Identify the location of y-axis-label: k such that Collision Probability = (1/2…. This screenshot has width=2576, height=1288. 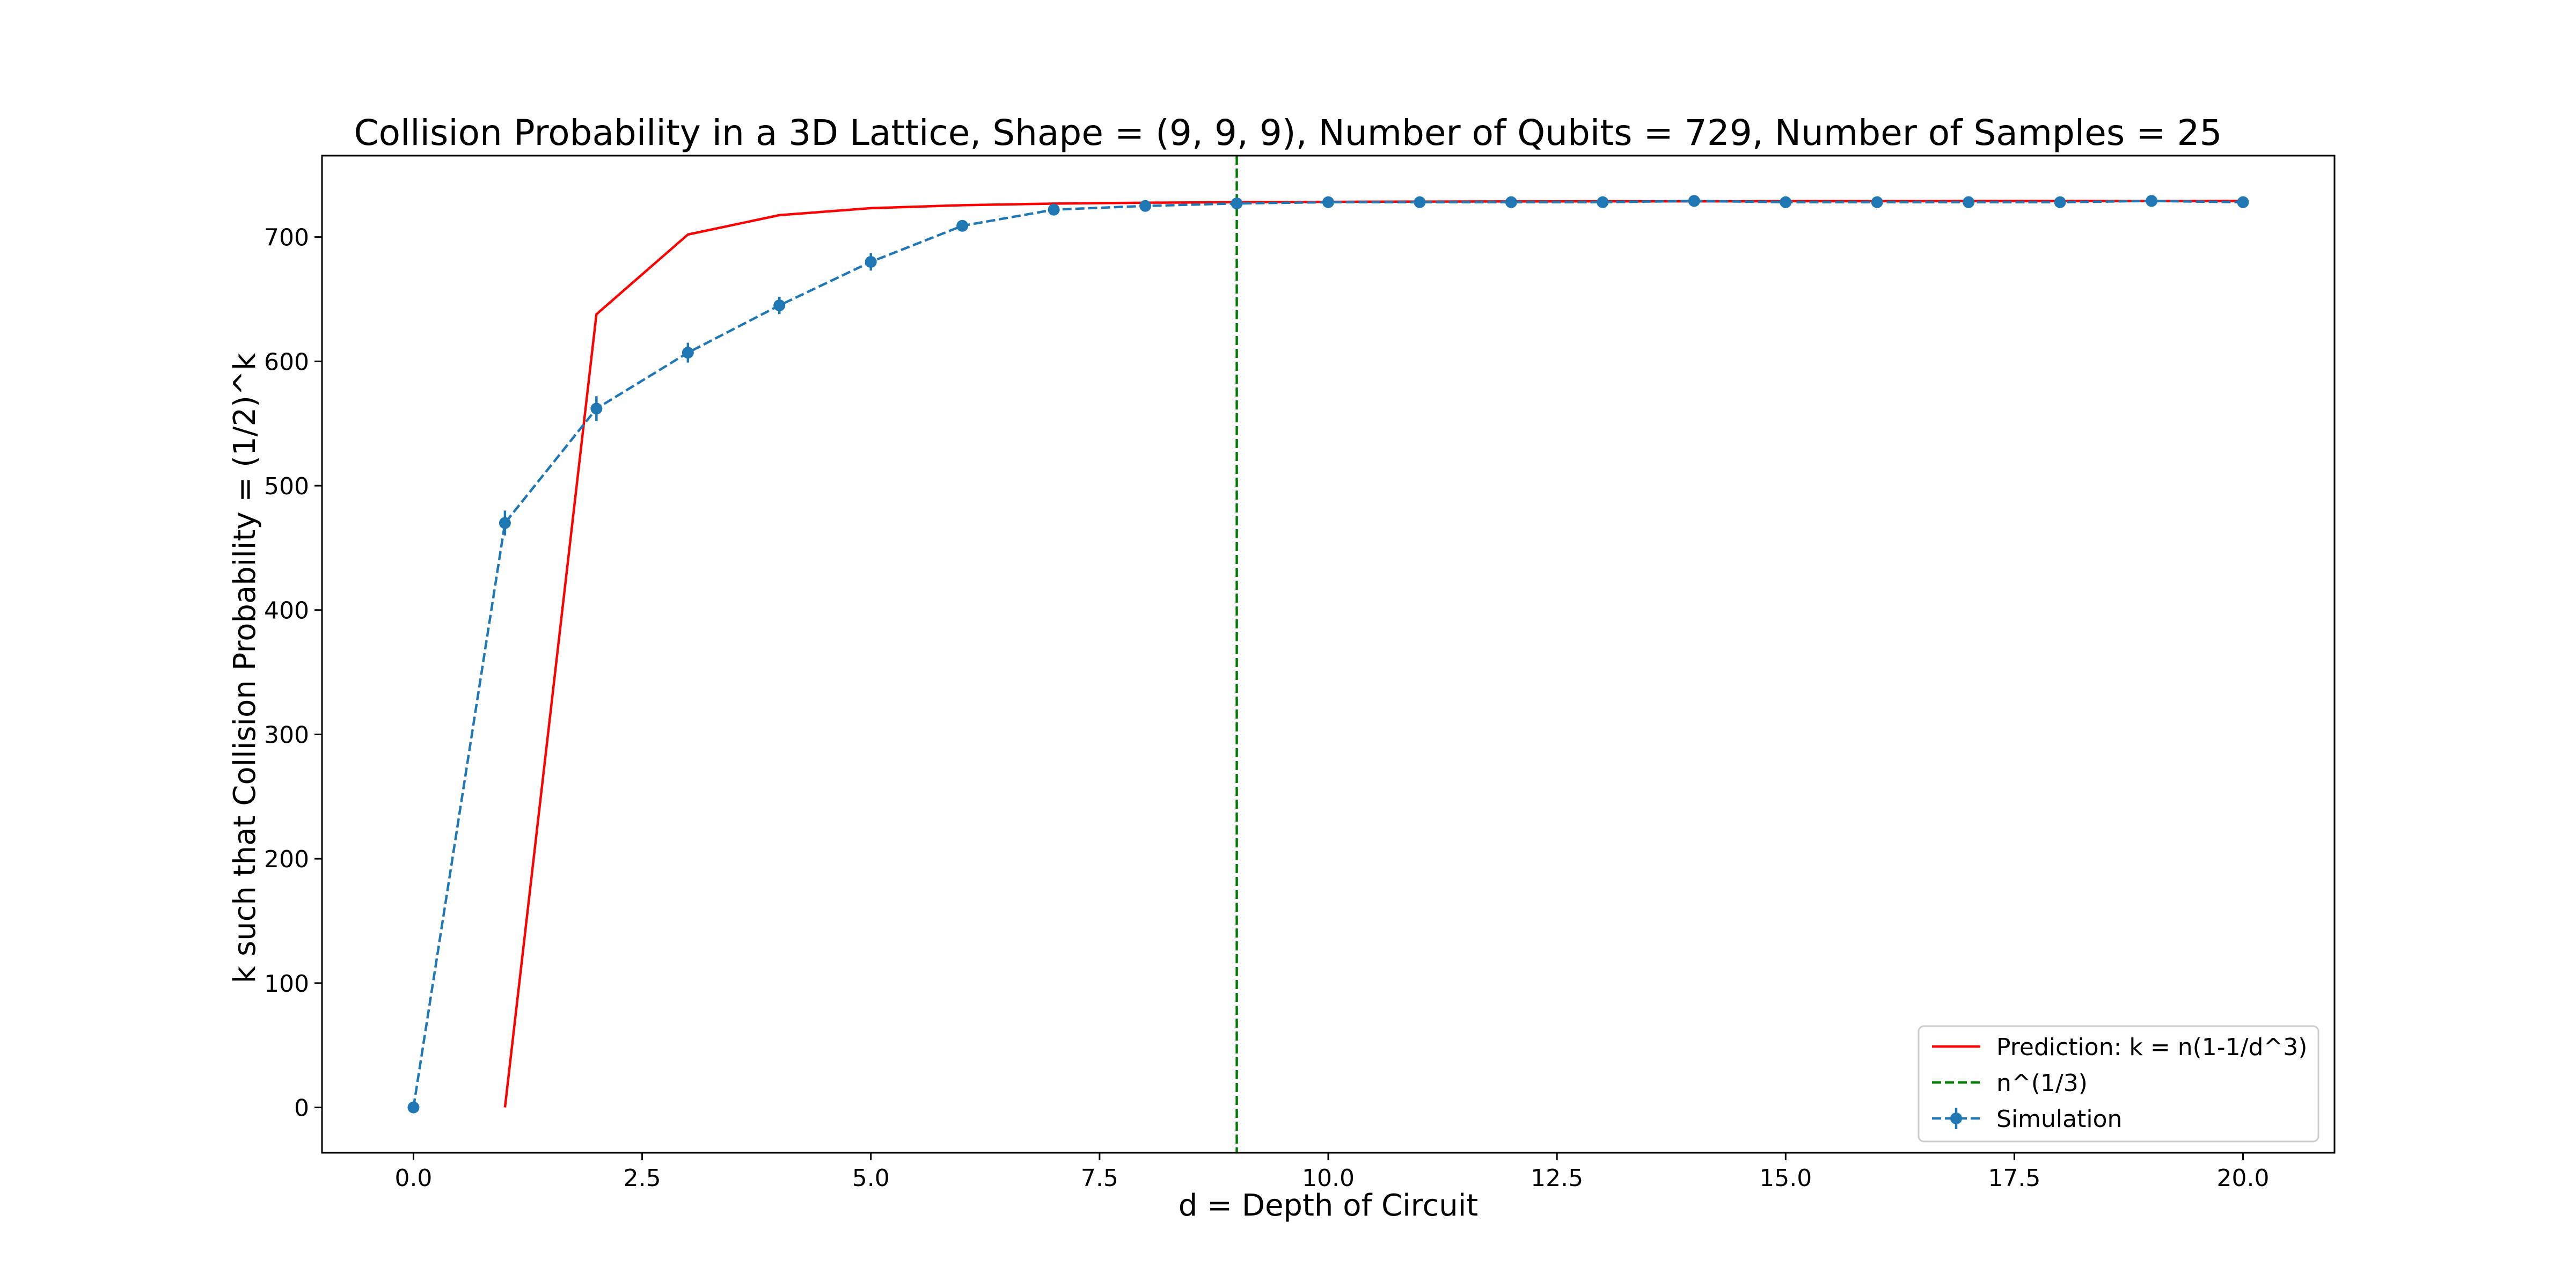
(245, 668).